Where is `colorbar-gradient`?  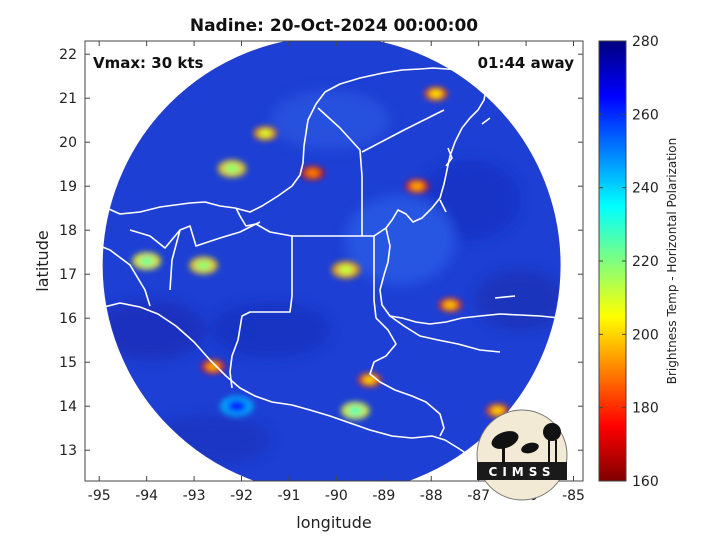 colorbar-gradient is located at coordinates (612, 261).